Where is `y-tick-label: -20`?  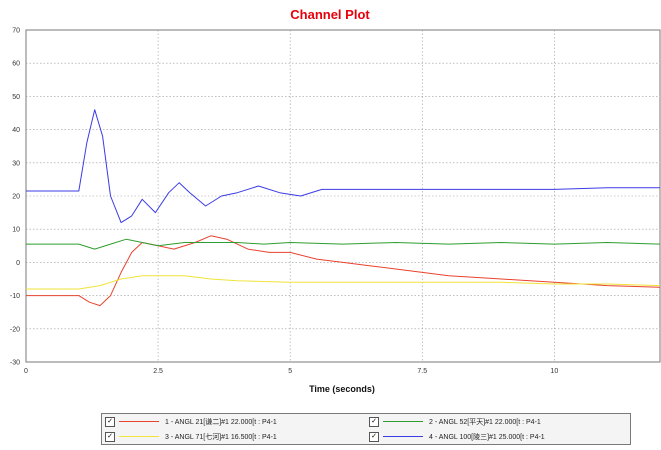
y-tick-label: -20 is located at coordinates (15, 329).